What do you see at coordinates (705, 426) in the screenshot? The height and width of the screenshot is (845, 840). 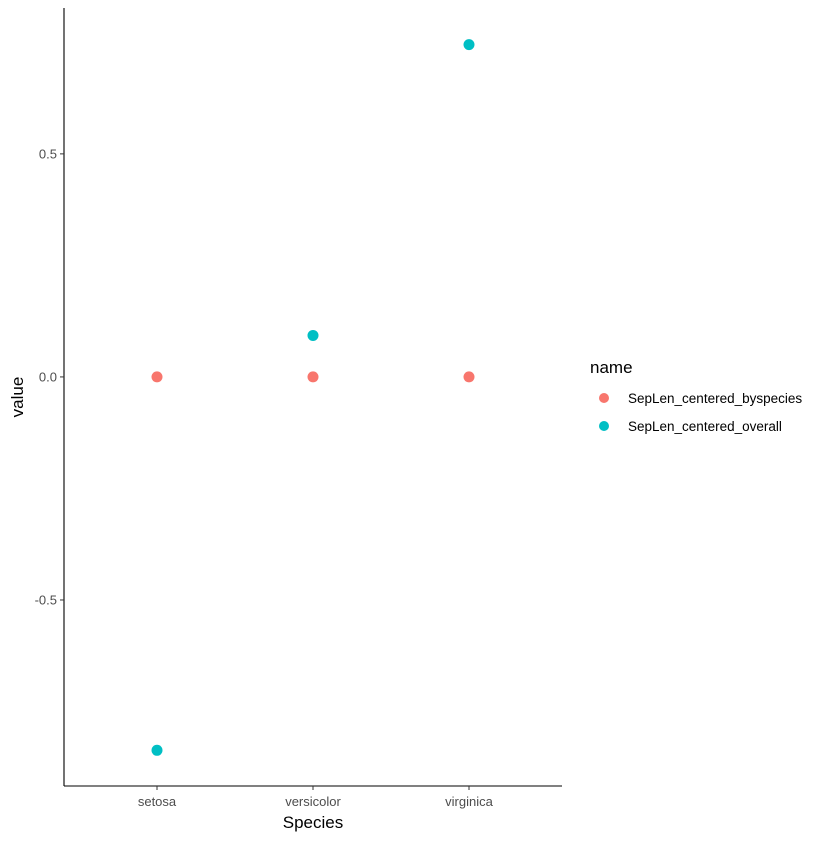 I see `legend-label-overall: SepLen_centered_overall` at bounding box center [705, 426].